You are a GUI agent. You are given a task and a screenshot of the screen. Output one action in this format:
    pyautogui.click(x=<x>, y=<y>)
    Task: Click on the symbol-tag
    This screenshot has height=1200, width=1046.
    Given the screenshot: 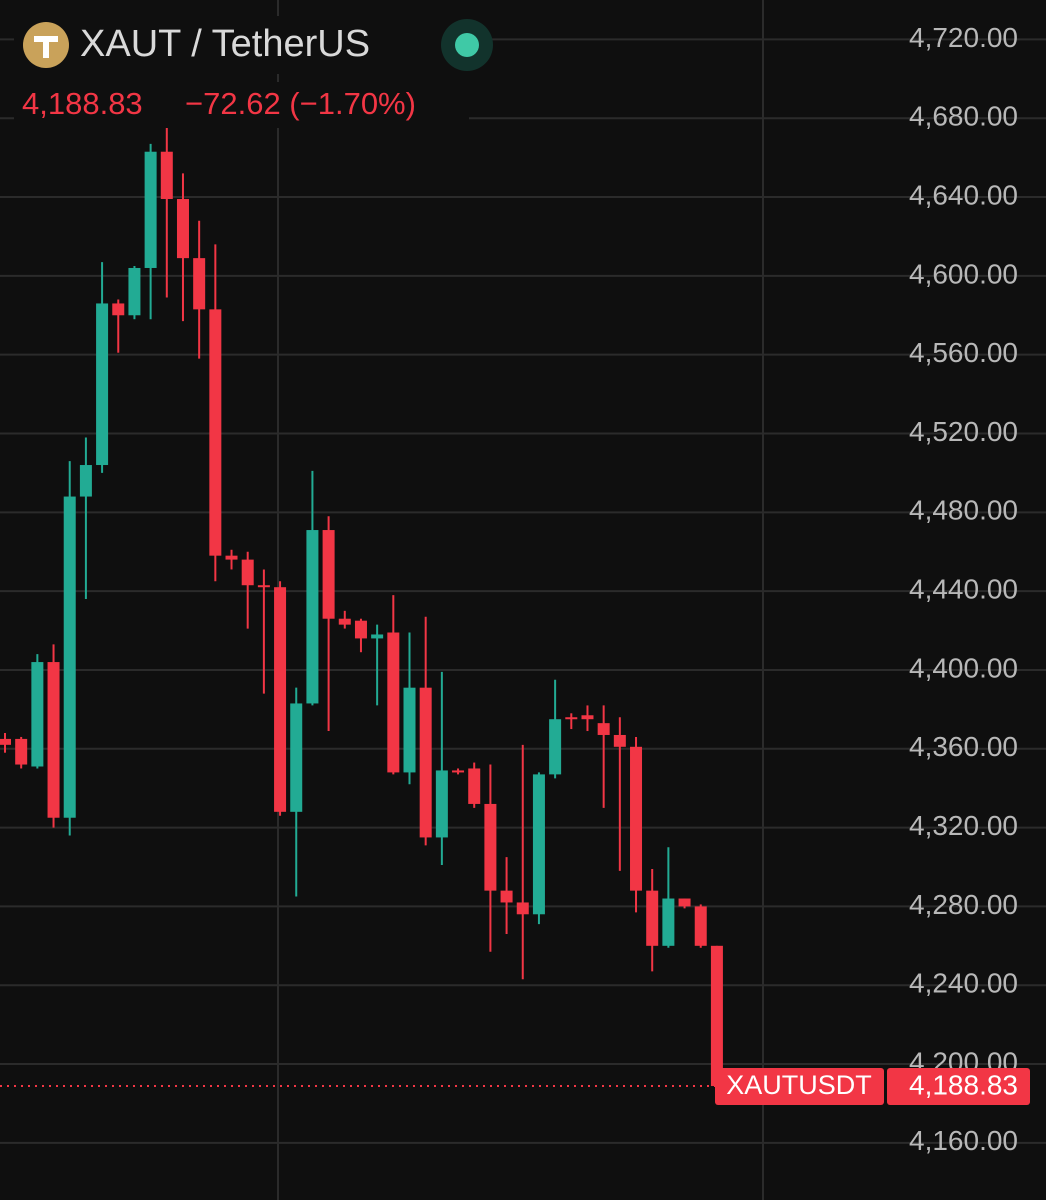 What is the action you would take?
    pyautogui.click(x=799, y=1087)
    